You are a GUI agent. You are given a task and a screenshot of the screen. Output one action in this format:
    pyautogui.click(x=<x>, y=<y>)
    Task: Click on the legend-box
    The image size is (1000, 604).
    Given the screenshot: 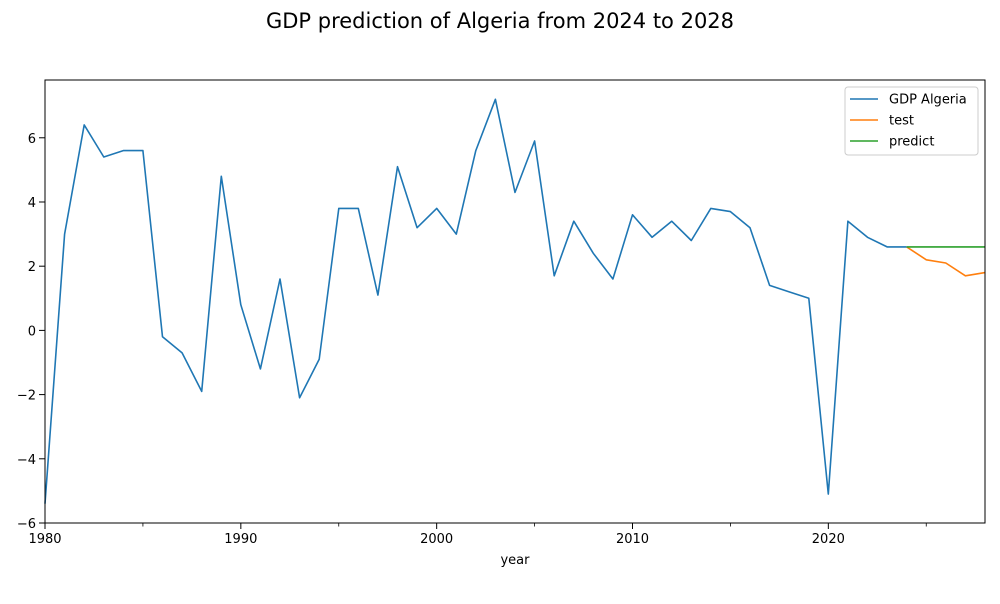 What is the action you would take?
    pyautogui.click(x=911, y=121)
    